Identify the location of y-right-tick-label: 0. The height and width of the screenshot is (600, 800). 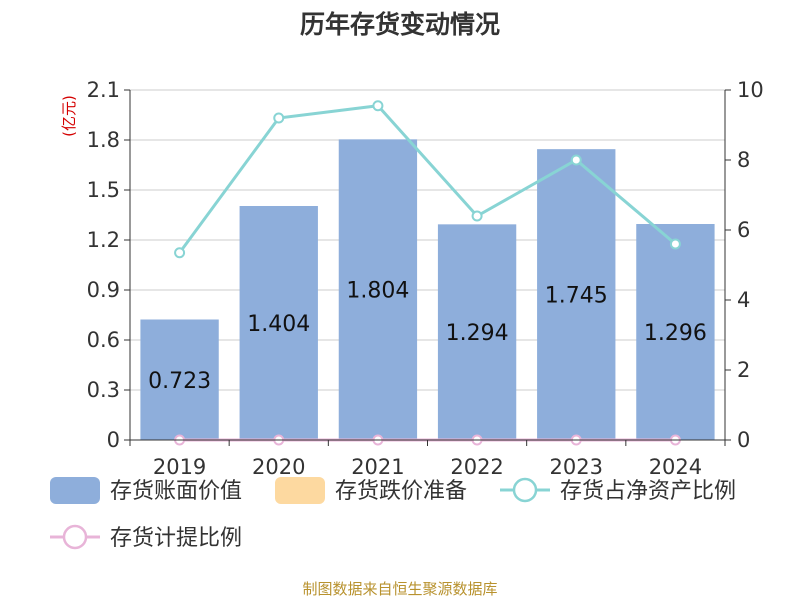
(743, 440).